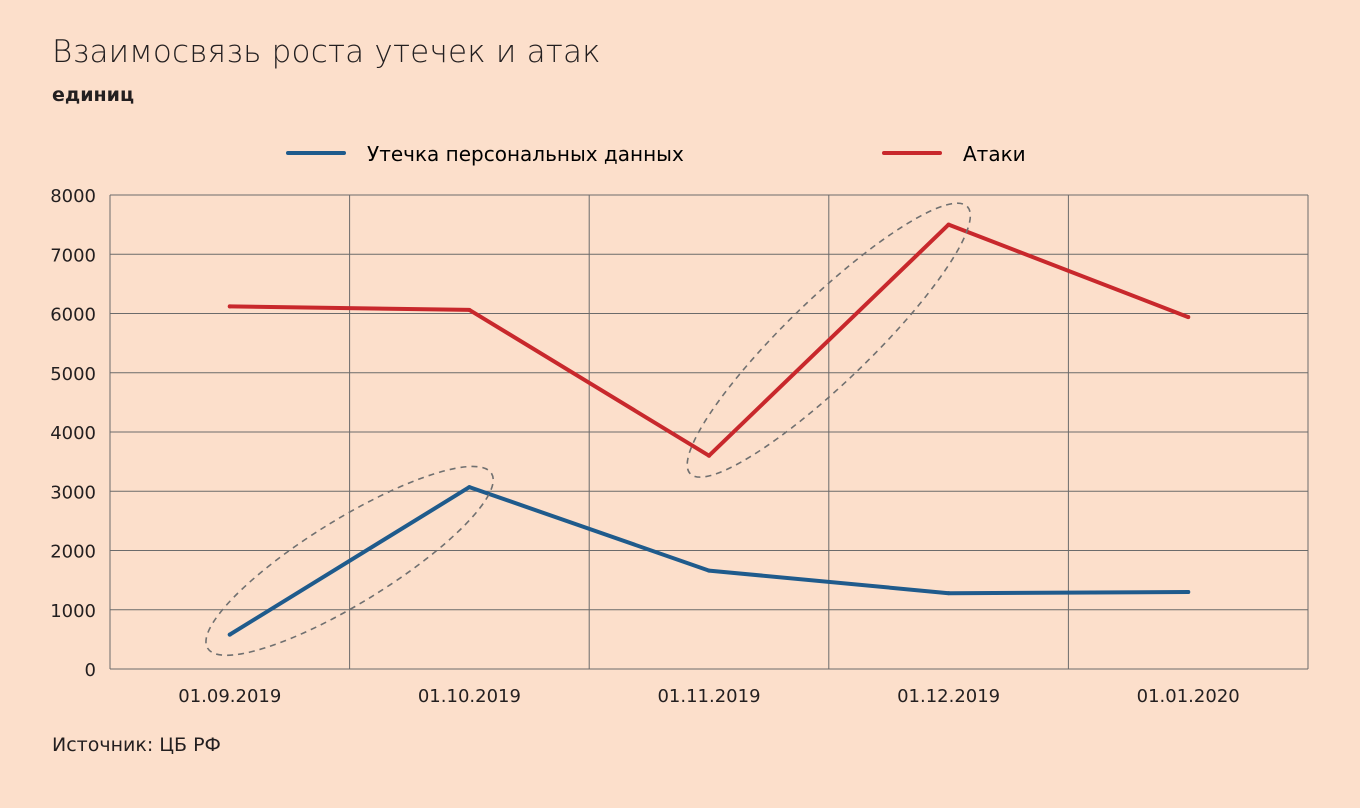 This screenshot has height=808, width=1360. I want to click on y-tick-label: 6000, so click(73, 315).